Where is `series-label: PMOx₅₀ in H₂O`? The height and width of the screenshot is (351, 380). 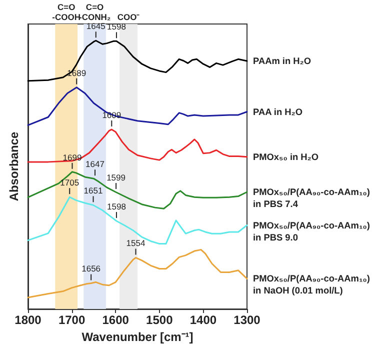 series-label: PMOx₅₀ in H₂O is located at coordinates (286, 157).